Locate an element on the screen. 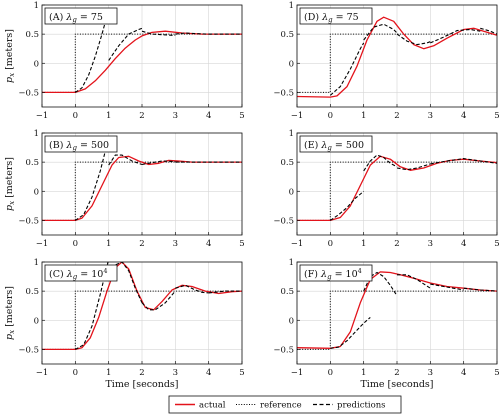 The height and width of the screenshot is (418, 500). svg-text: (B) λg = 500 is located at coordinates (79, 146).